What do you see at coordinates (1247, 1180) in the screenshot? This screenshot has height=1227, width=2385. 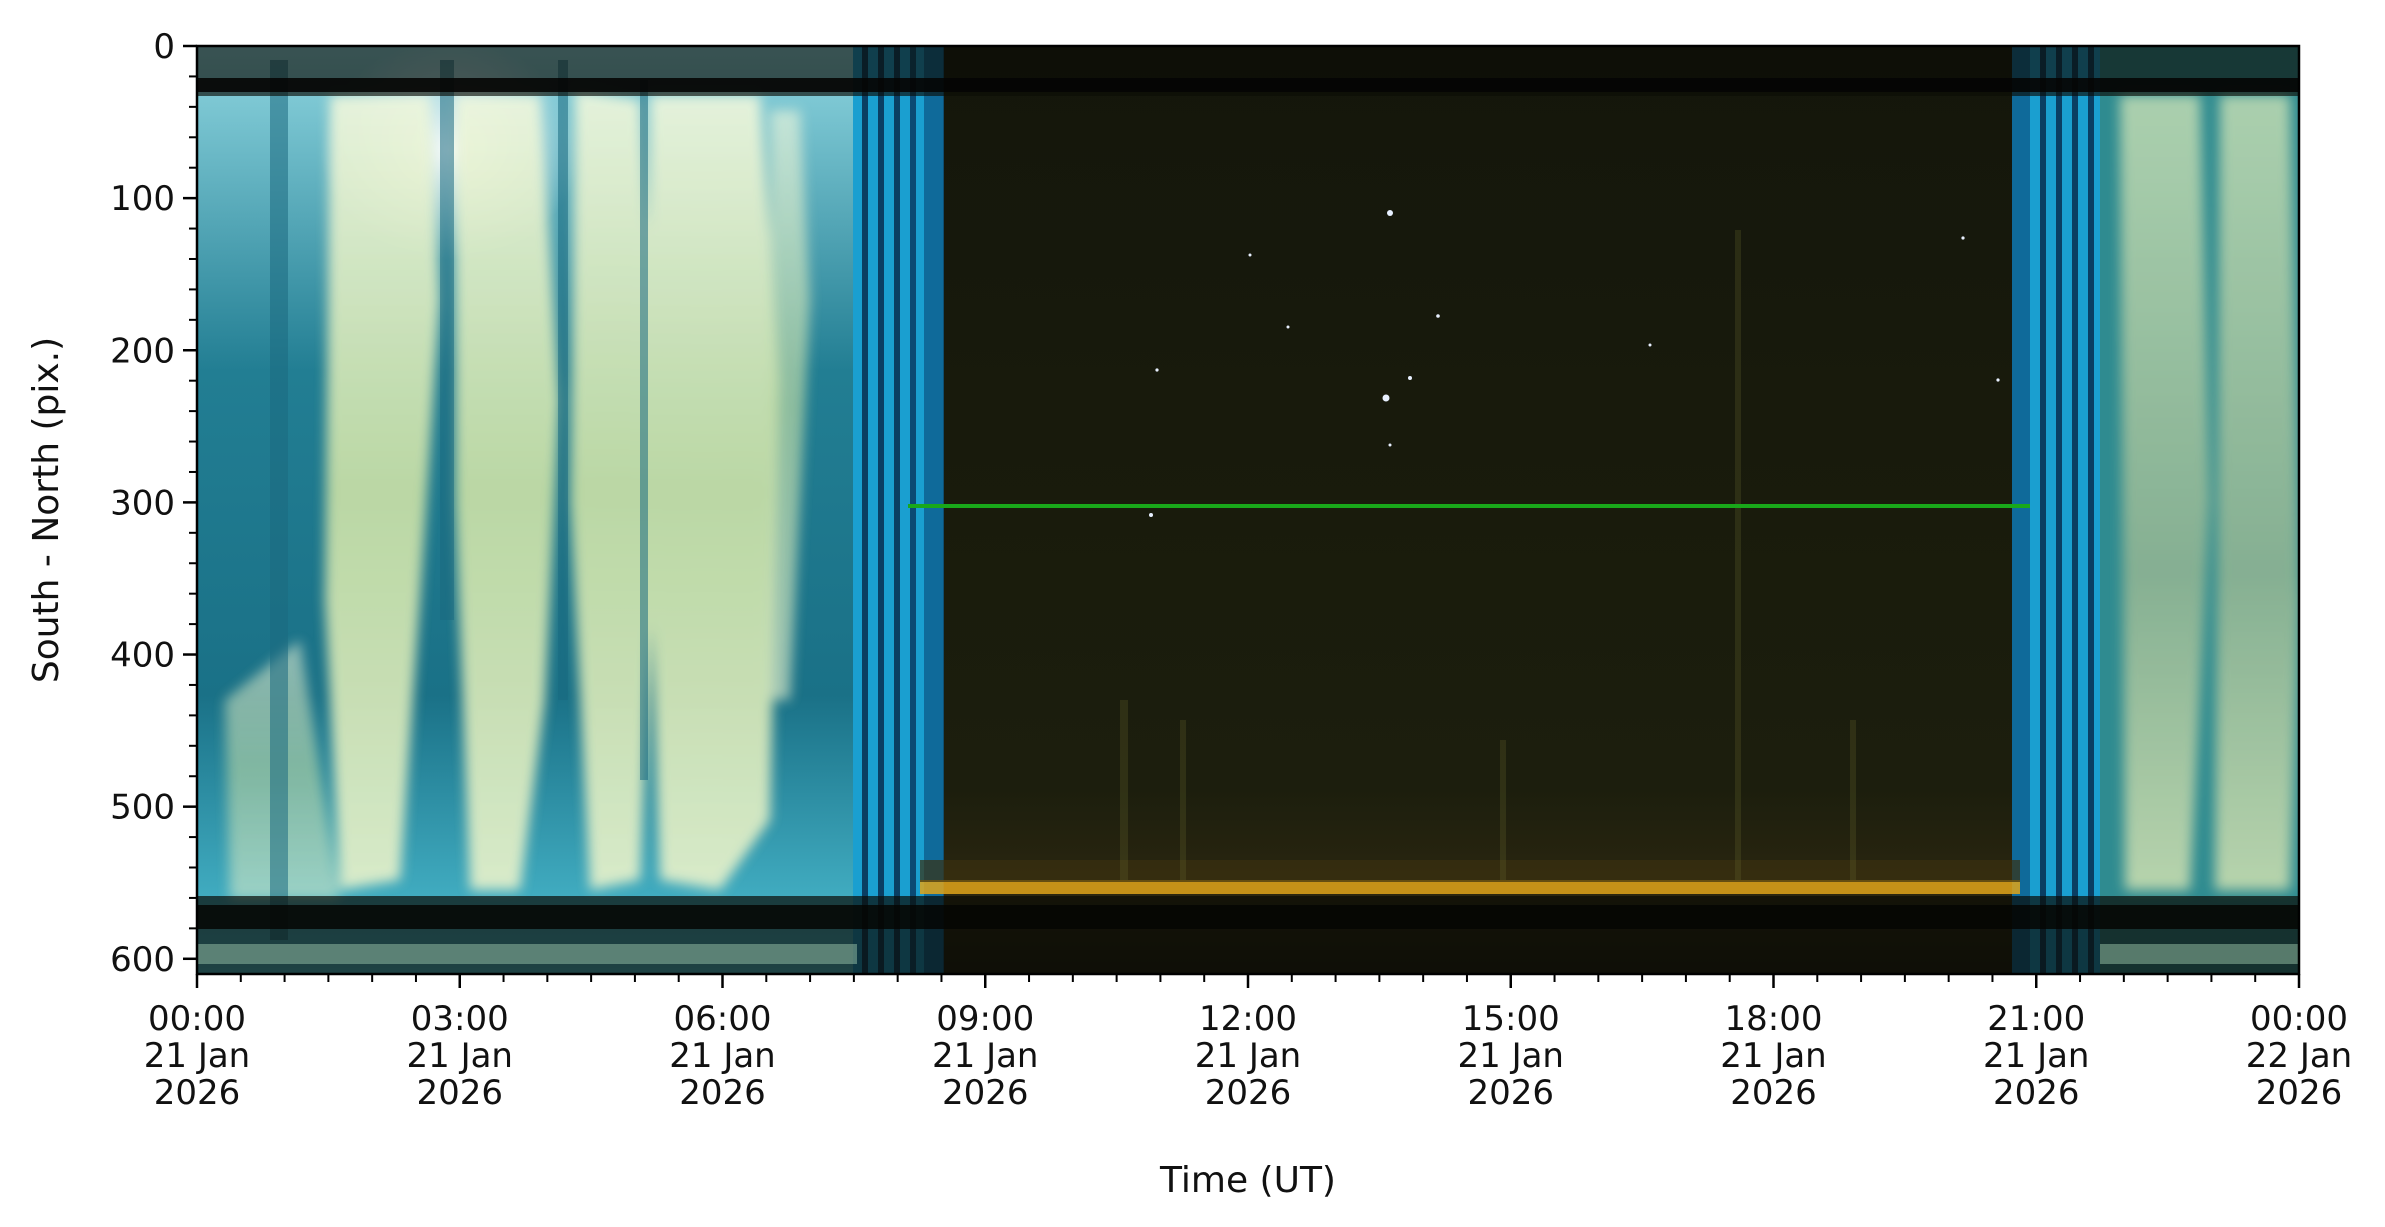 I see `x-axis-title: Time (UT)` at bounding box center [1247, 1180].